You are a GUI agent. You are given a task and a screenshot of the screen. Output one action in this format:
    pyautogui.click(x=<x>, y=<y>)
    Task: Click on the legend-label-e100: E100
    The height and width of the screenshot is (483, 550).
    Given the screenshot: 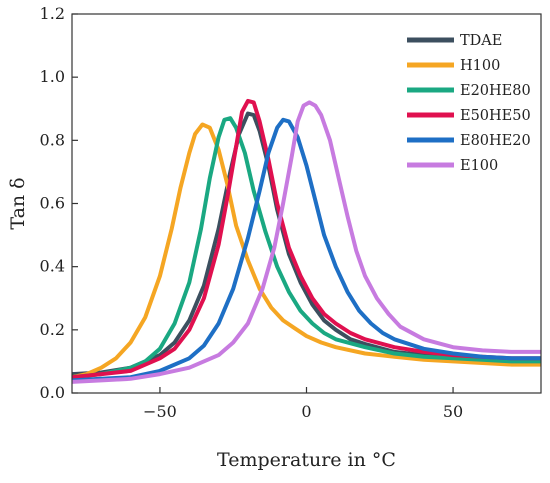 What is the action you would take?
    pyautogui.click(x=479, y=166)
    